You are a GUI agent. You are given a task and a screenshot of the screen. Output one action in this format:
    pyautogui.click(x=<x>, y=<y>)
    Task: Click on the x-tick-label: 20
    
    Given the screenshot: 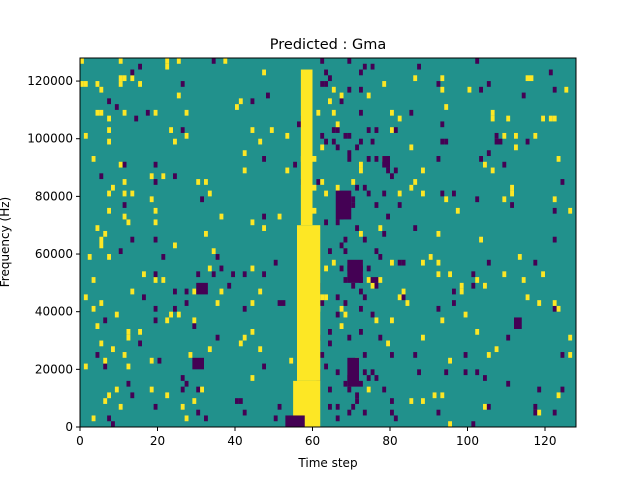 What is the action you would take?
    pyautogui.click(x=157, y=441)
    